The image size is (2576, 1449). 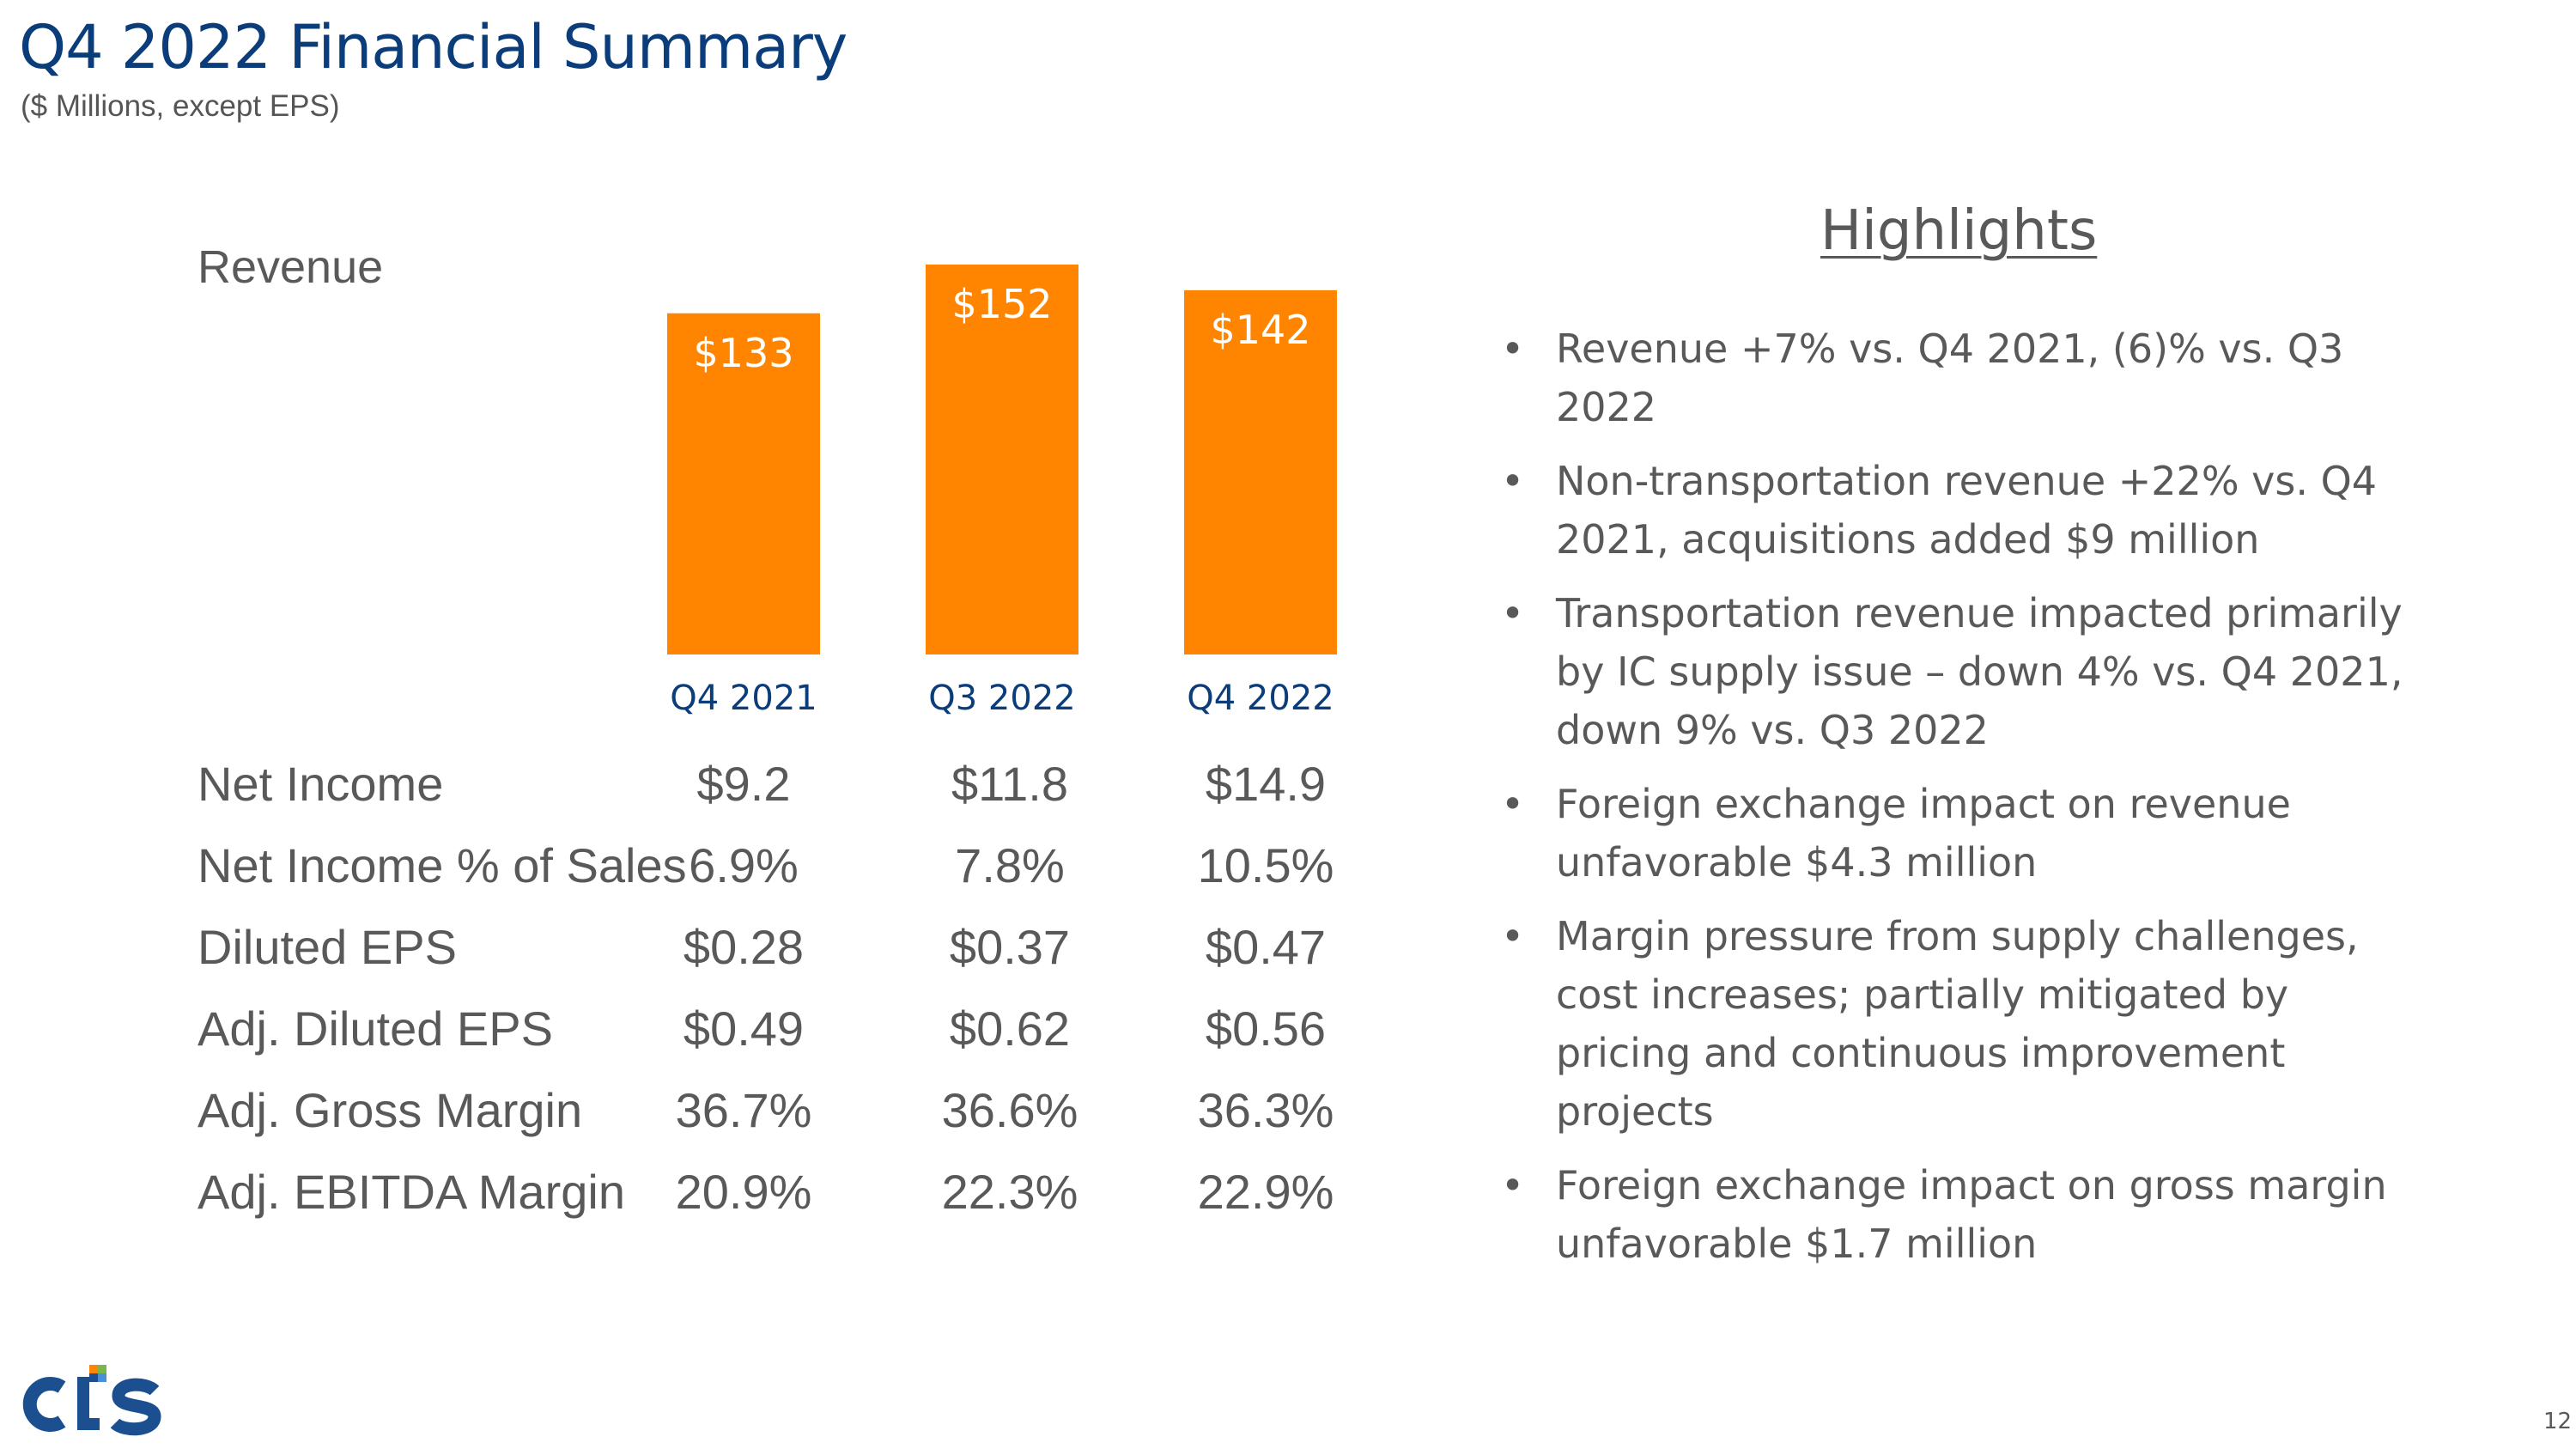 What do you see at coordinates (88, 1424) in the screenshot?
I see `logo-letter-t-foot` at bounding box center [88, 1424].